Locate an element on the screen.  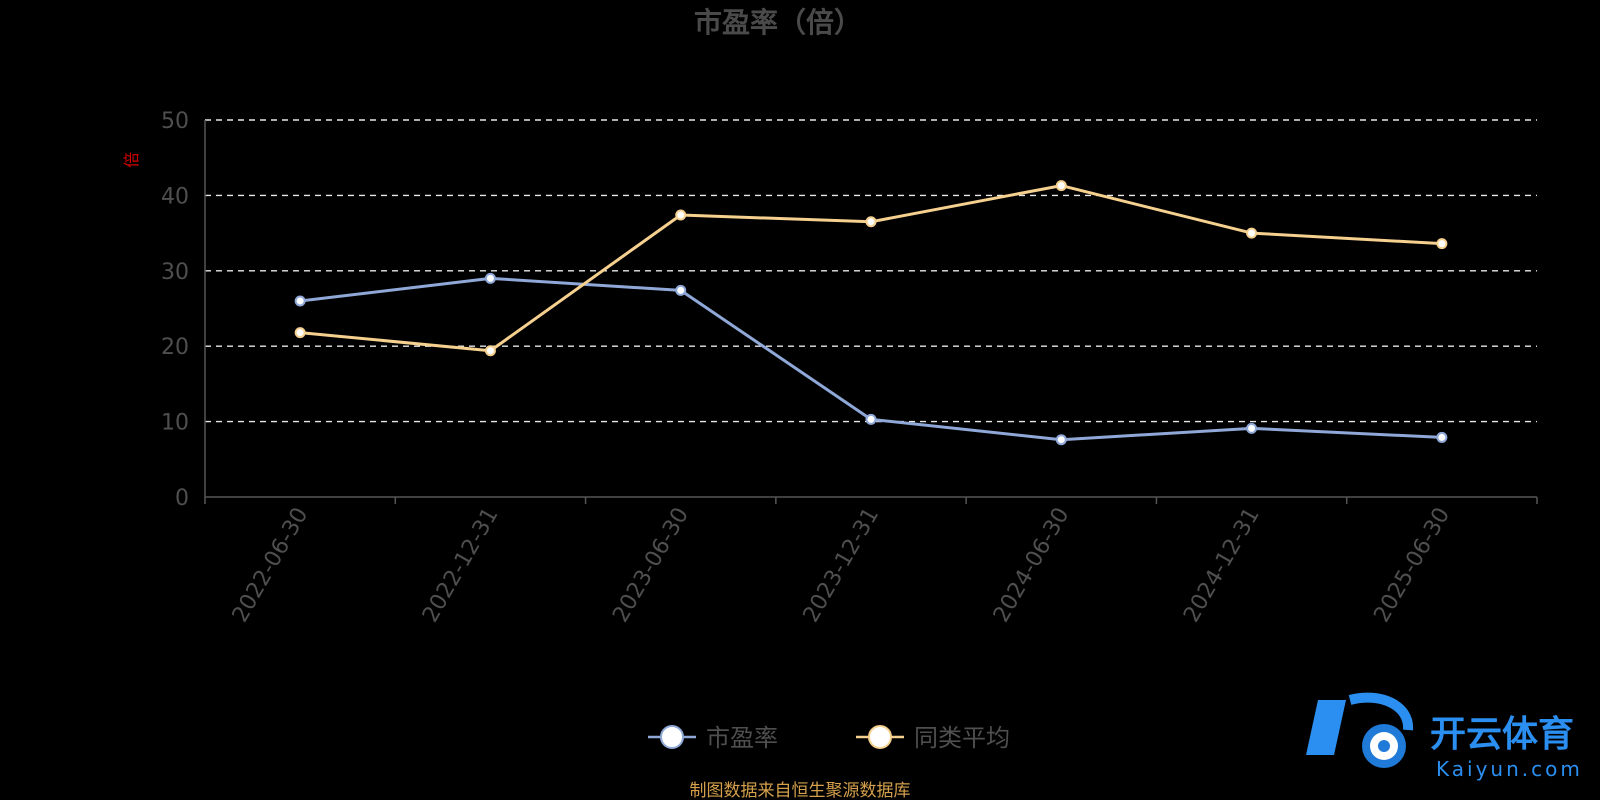
x-tick-label: 2023-12-31 is located at coordinates (842, 565).